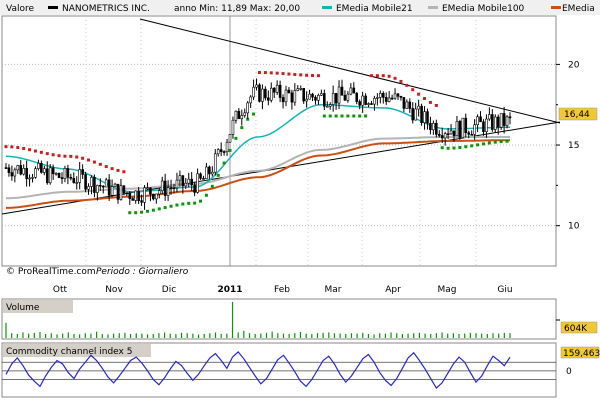  I want to click on x-label-feb: Feb, so click(282, 290).